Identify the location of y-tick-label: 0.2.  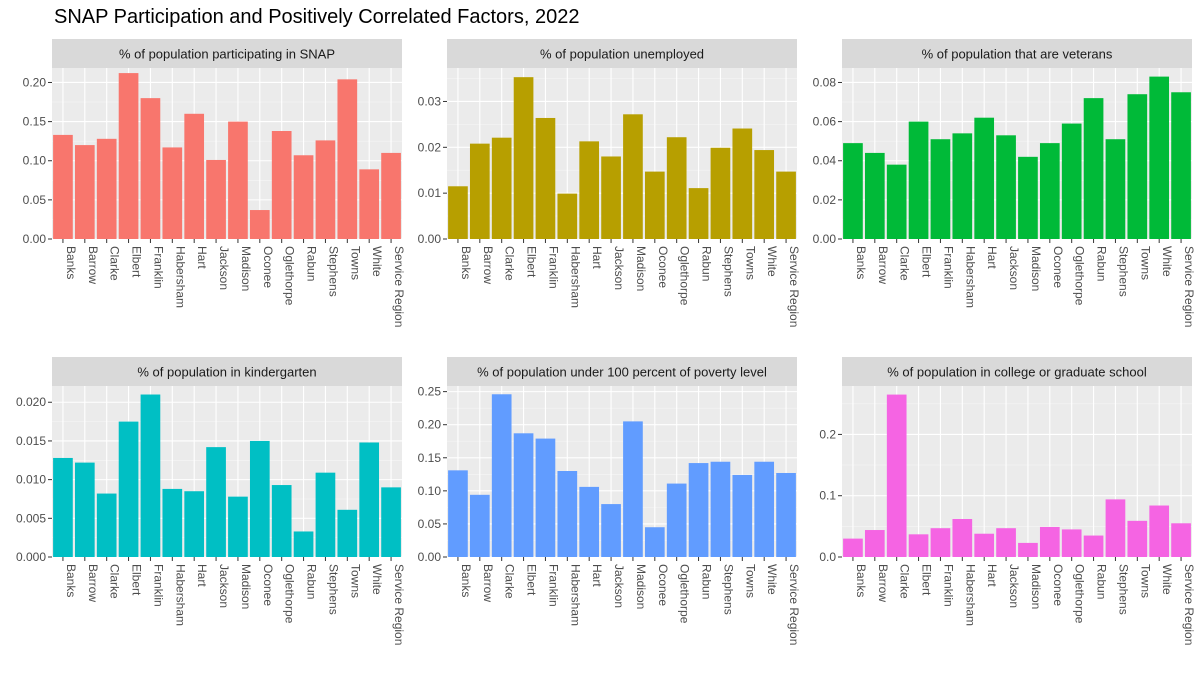
(827, 434).